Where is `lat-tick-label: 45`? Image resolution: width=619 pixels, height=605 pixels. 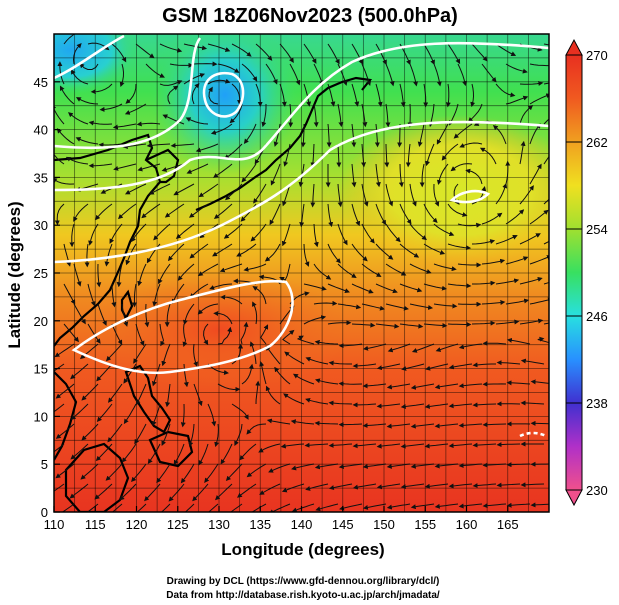 lat-tick-label: 45 is located at coordinates (41, 82).